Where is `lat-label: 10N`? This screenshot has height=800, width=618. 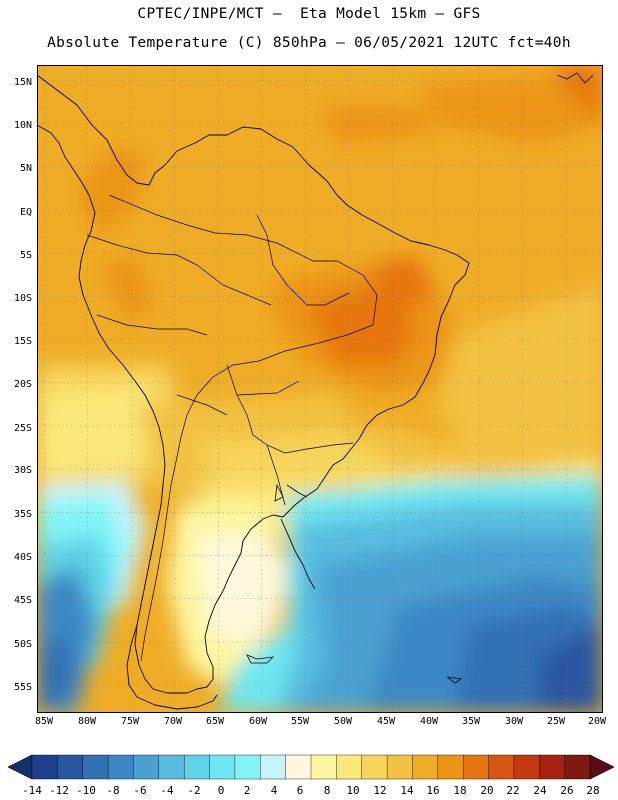 lat-label: 10N is located at coordinates (22, 125).